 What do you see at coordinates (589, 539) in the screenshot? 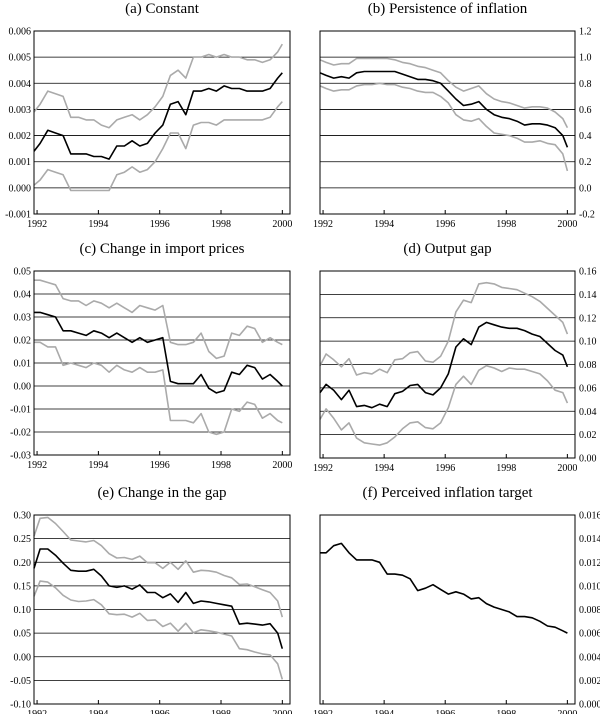
I see `y-tick-label: 0.014` at bounding box center [589, 539].